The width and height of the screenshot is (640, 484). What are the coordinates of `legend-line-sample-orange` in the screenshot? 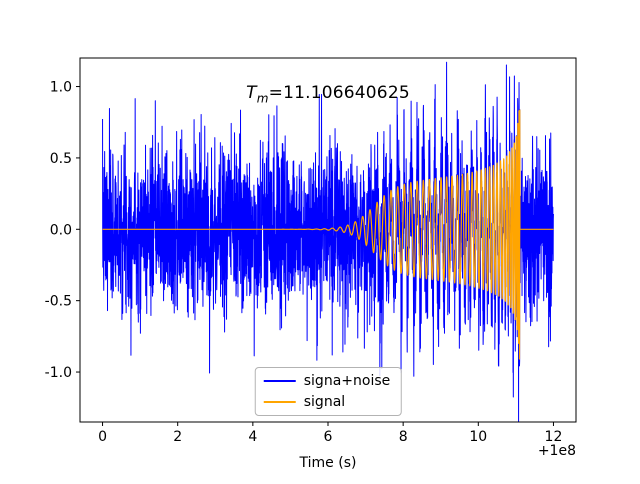 It's located at (279, 402).